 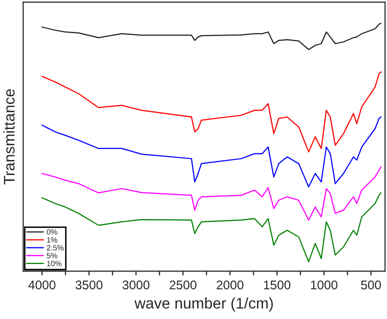 What do you see at coordinates (230, 285) in the screenshot?
I see `x-tick-label: 2000` at bounding box center [230, 285].